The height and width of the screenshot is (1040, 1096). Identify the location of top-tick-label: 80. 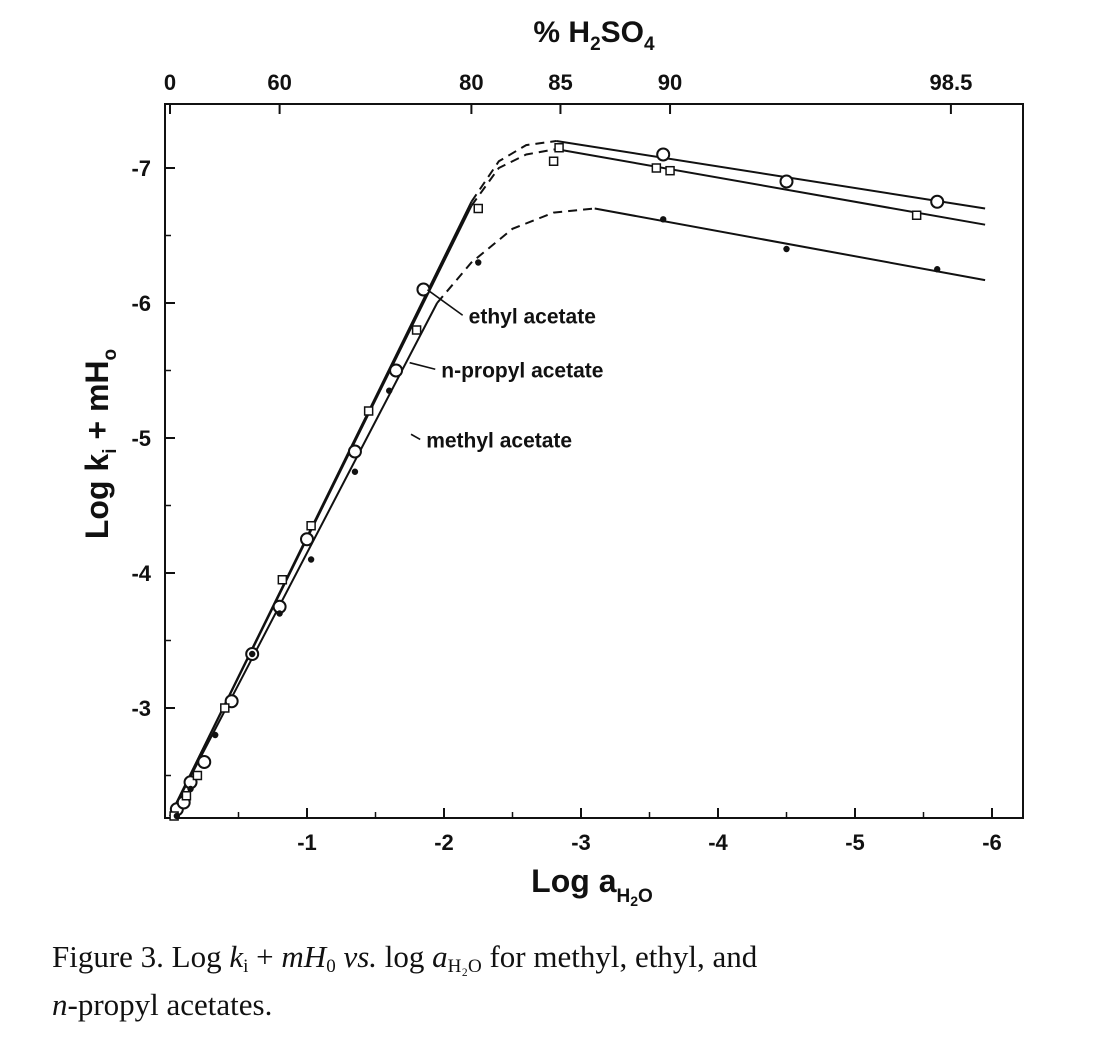
(471, 82).